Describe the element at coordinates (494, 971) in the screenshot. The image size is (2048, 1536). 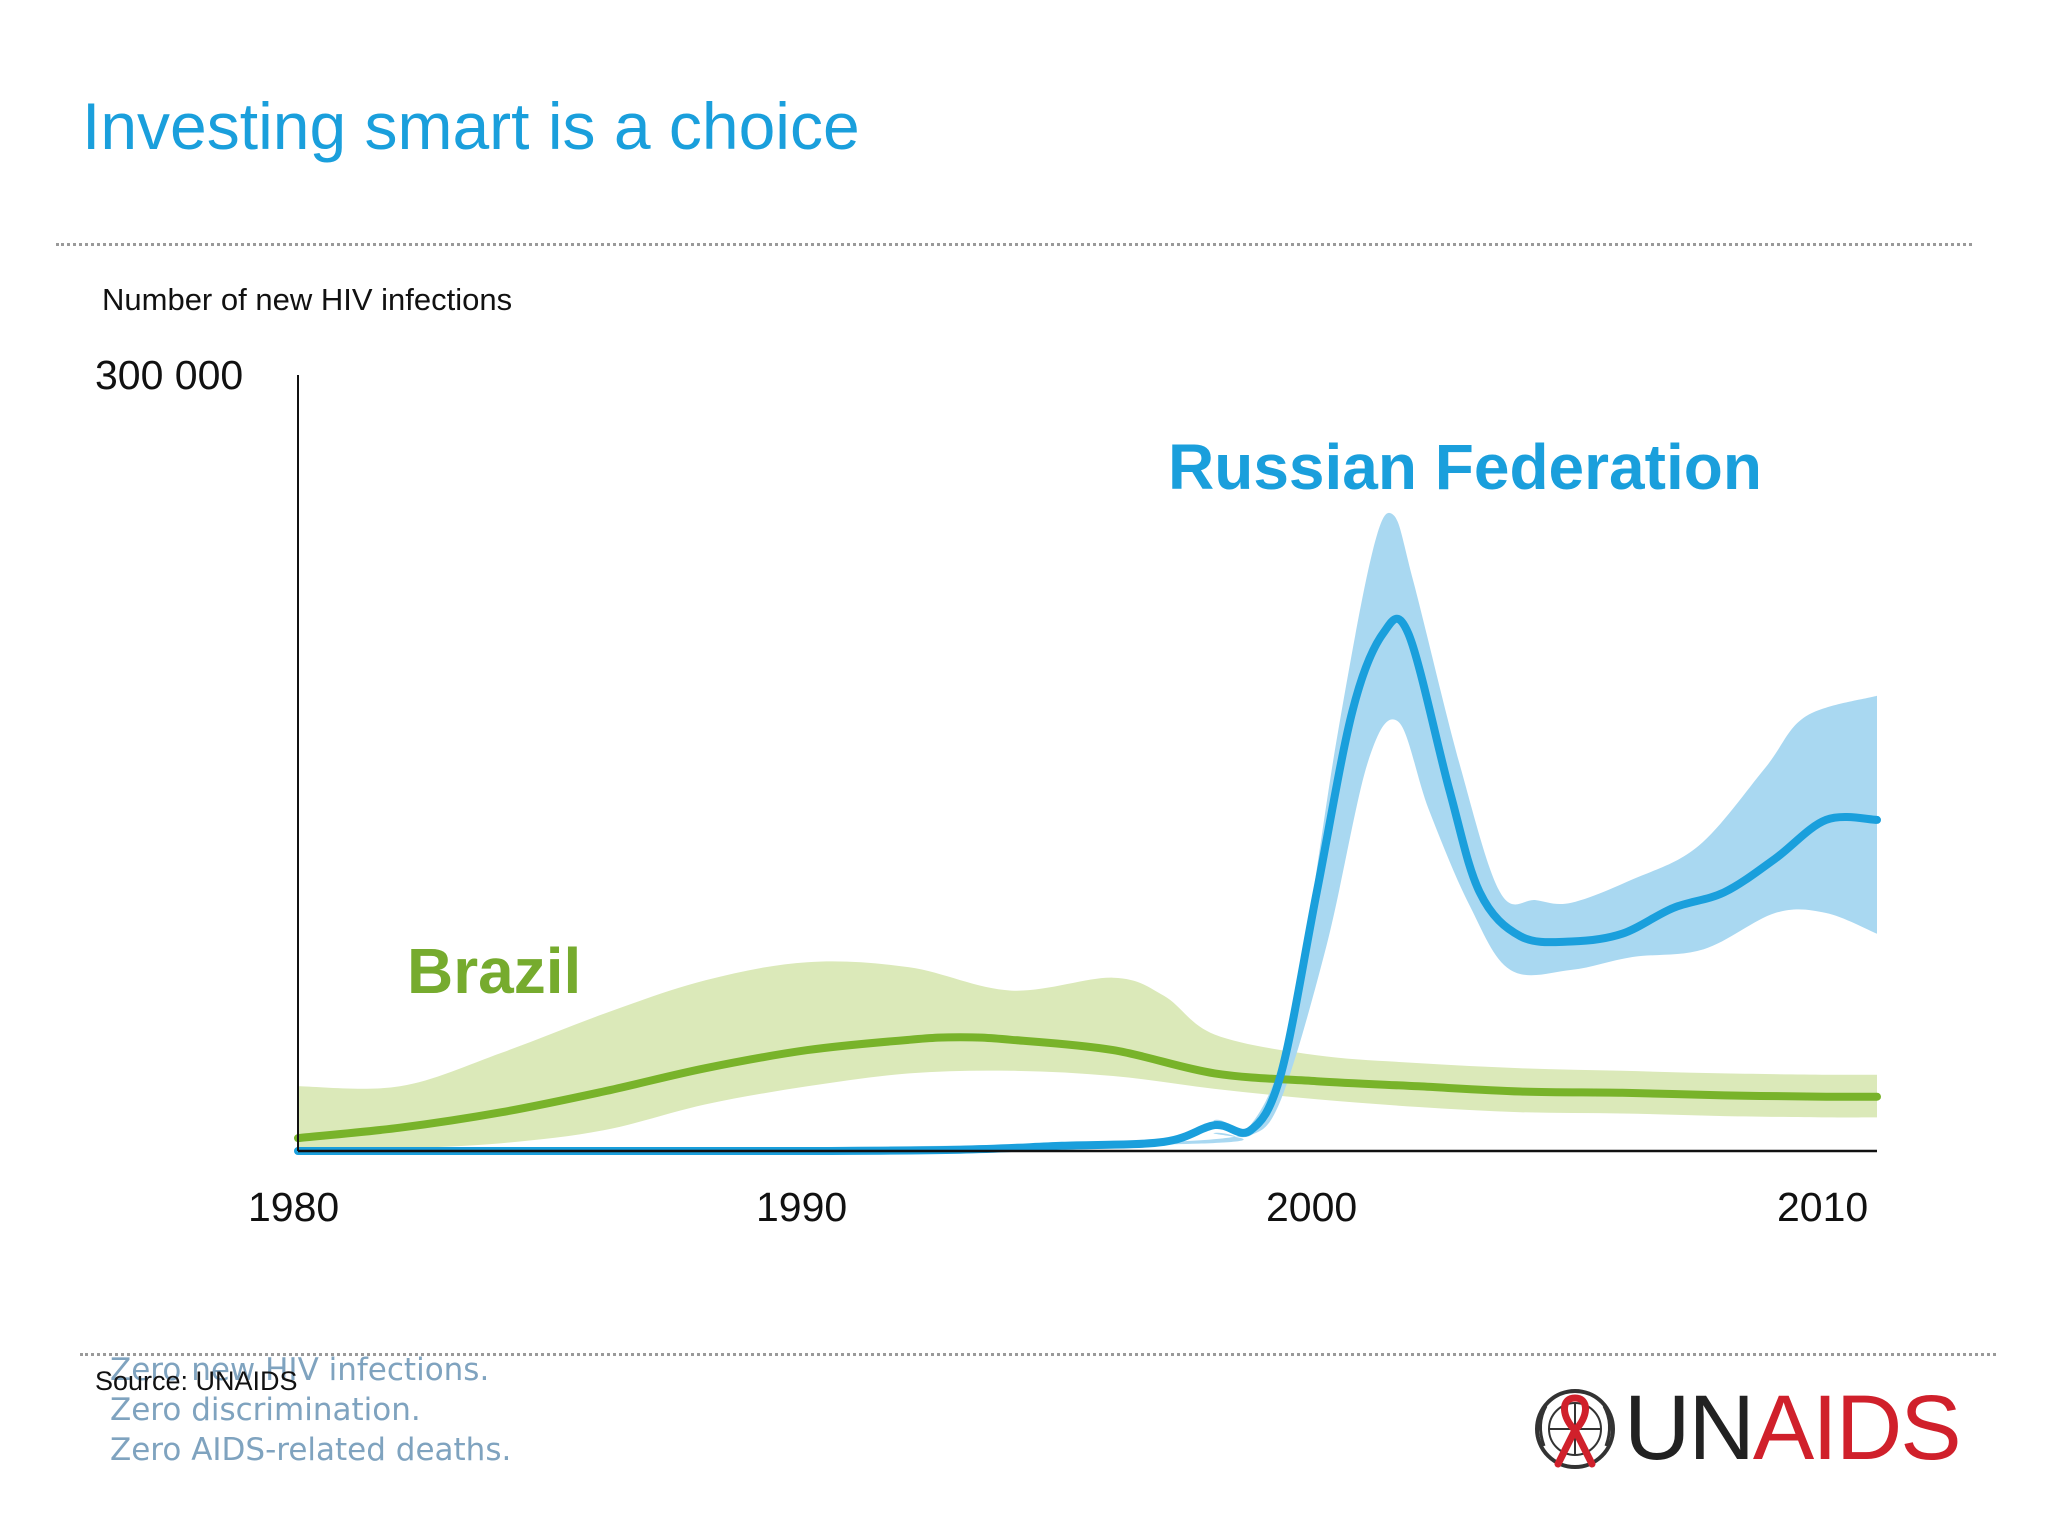
I see `series-label-brazil: Brazil` at that location.